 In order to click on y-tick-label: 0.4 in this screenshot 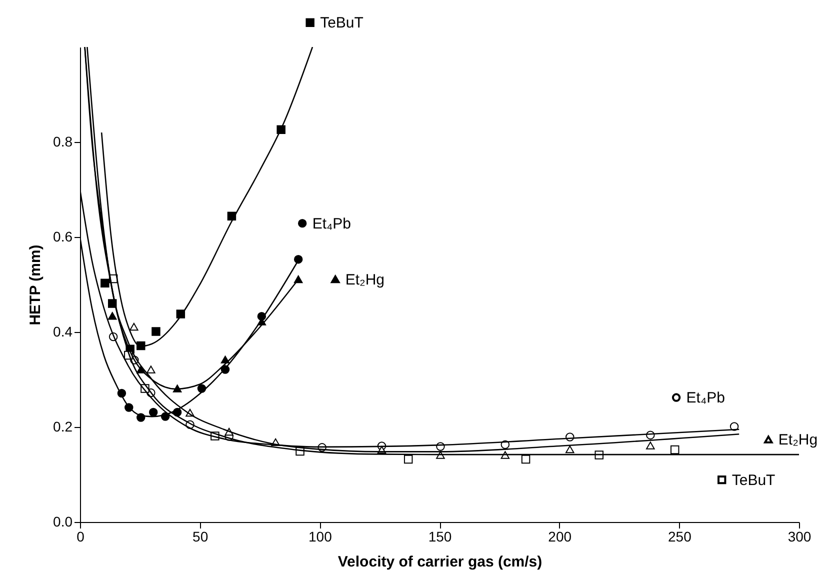, I will do `click(63, 332)`.